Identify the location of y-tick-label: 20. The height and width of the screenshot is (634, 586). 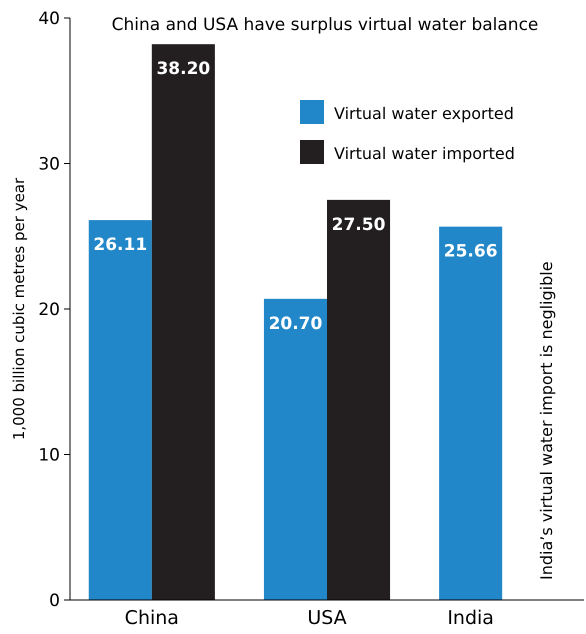
(49, 310).